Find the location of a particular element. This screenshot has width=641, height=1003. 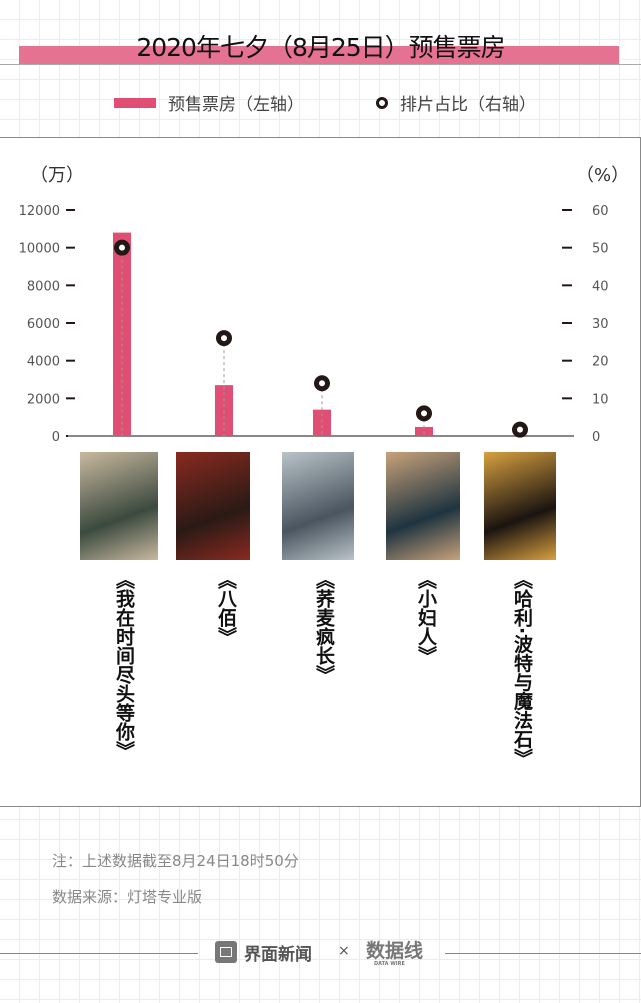

right-tick-label: 20 is located at coordinates (600, 362).